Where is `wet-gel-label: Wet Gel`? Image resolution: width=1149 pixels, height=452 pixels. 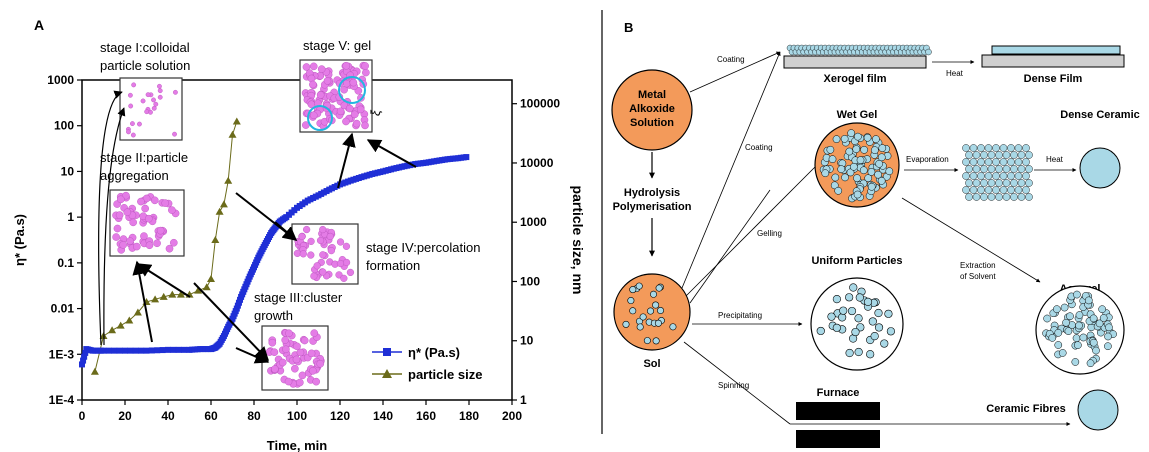 wet-gel-label: Wet Gel is located at coordinates (857, 115).